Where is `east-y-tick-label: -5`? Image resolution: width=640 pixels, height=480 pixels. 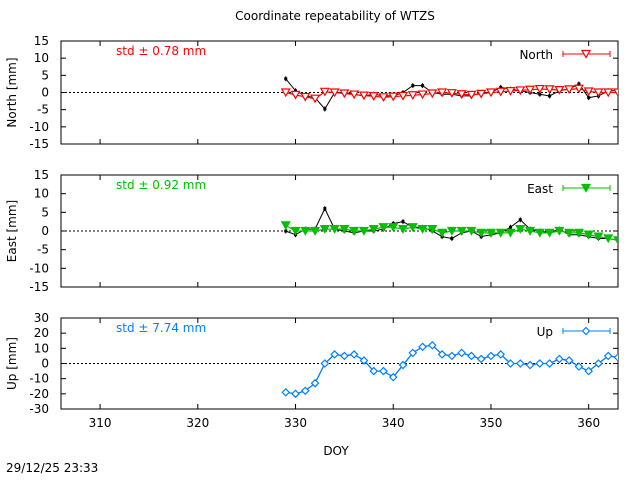
east-y-tick-label: -5 is located at coordinates (43, 250).